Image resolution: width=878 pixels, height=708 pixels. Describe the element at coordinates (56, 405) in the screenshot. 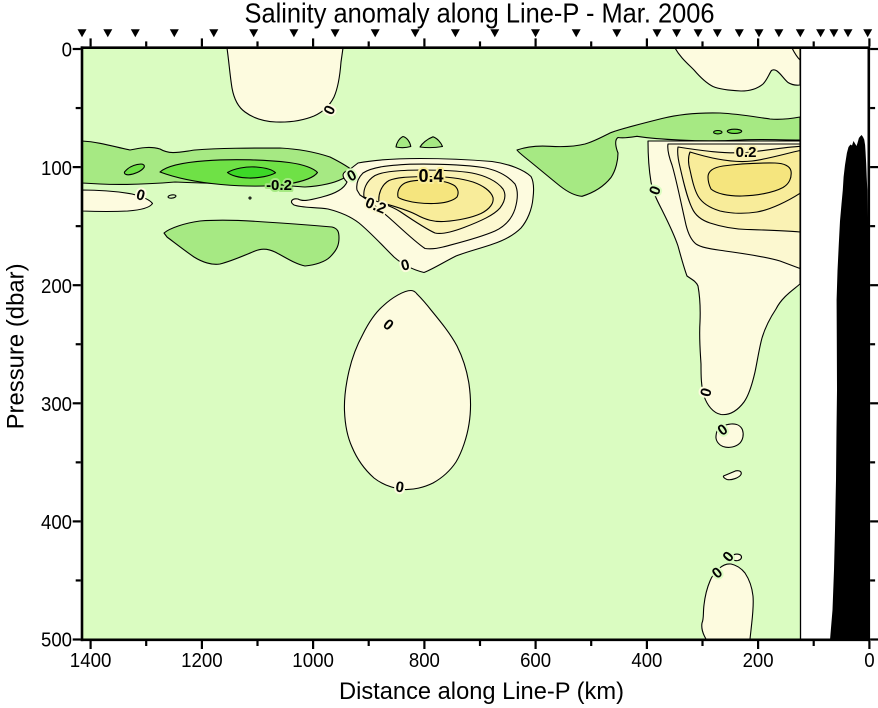

I see `svg-text: 300` at that location.